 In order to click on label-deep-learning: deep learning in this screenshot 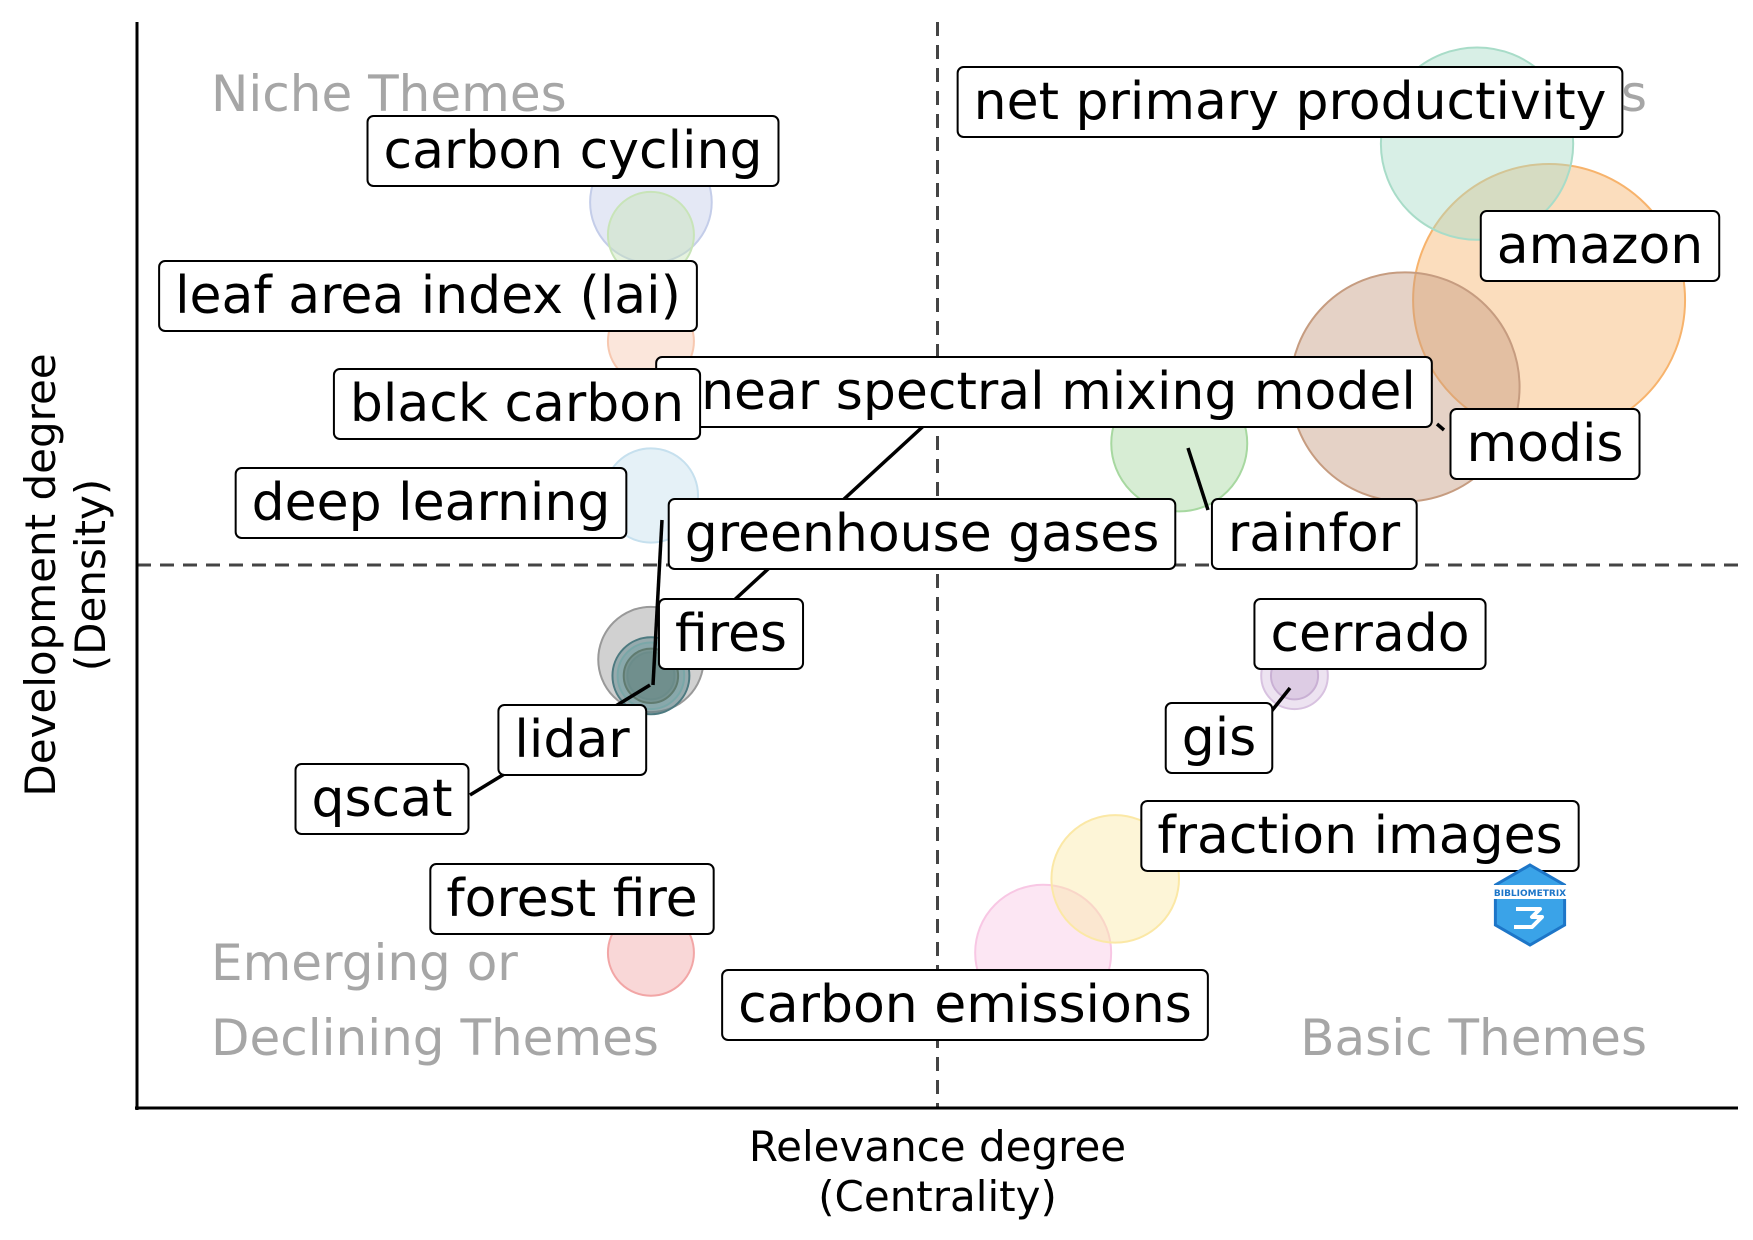, I will do `click(431, 503)`.